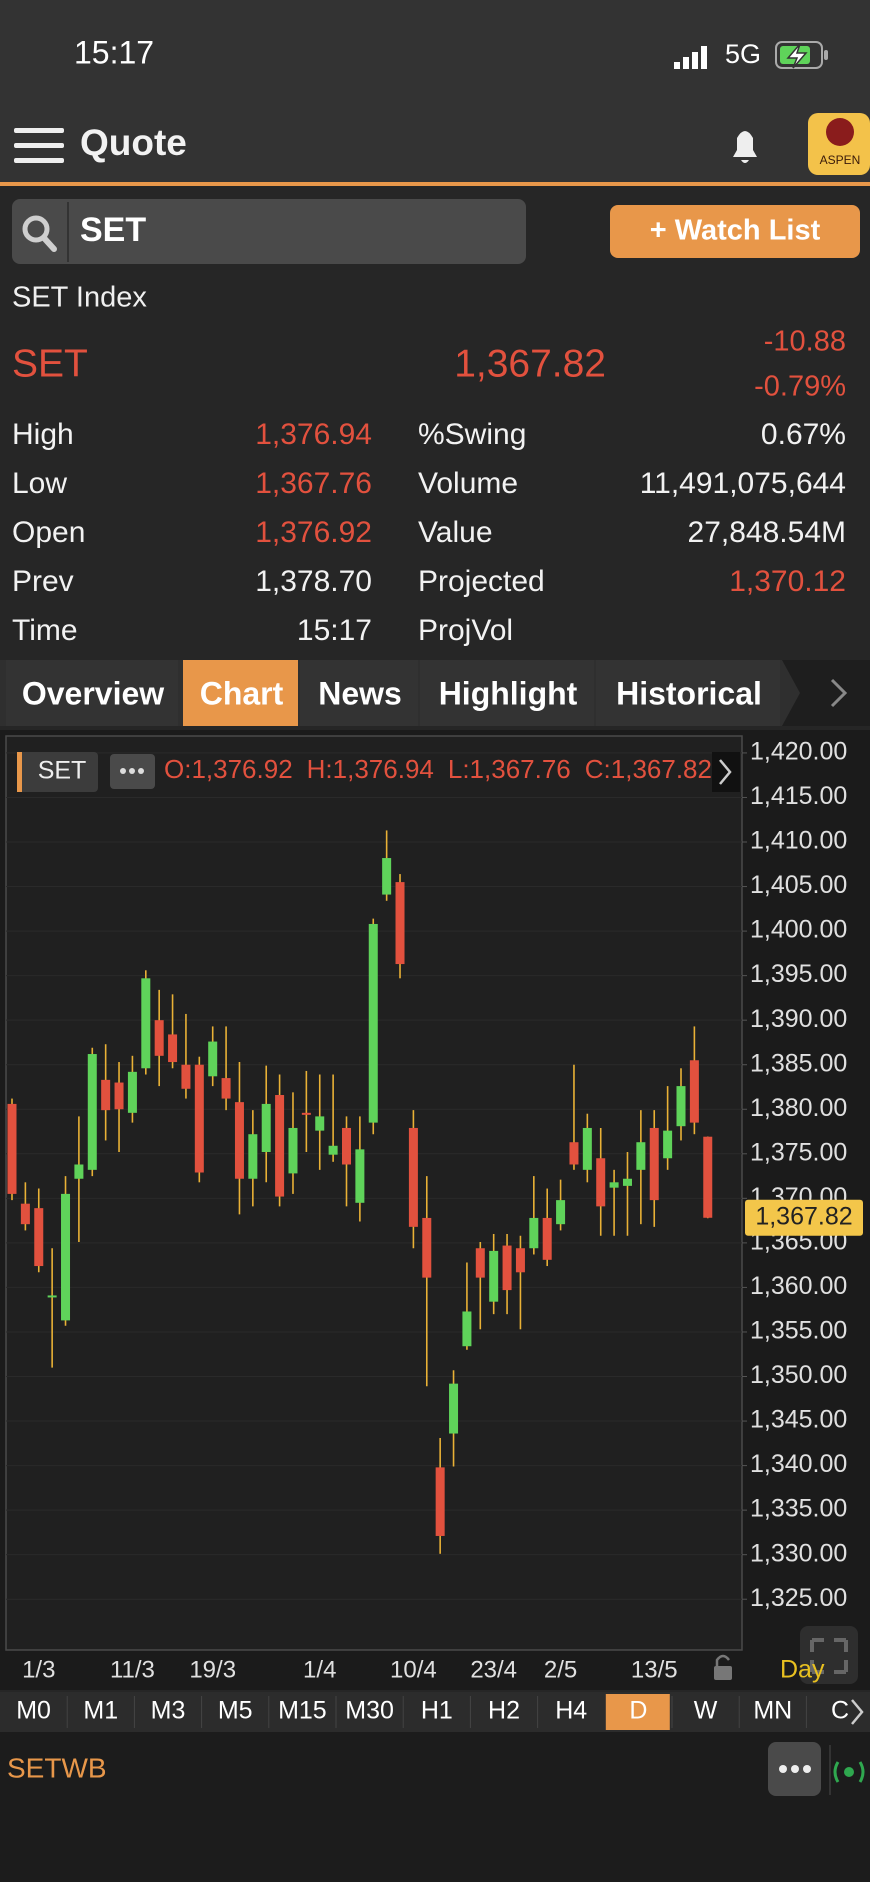 This screenshot has height=1882, width=870. What do you see at coordinates (530, 363) in the screenshot?
I see `last-price: 1,367.82` at bounding box center [530, 363].